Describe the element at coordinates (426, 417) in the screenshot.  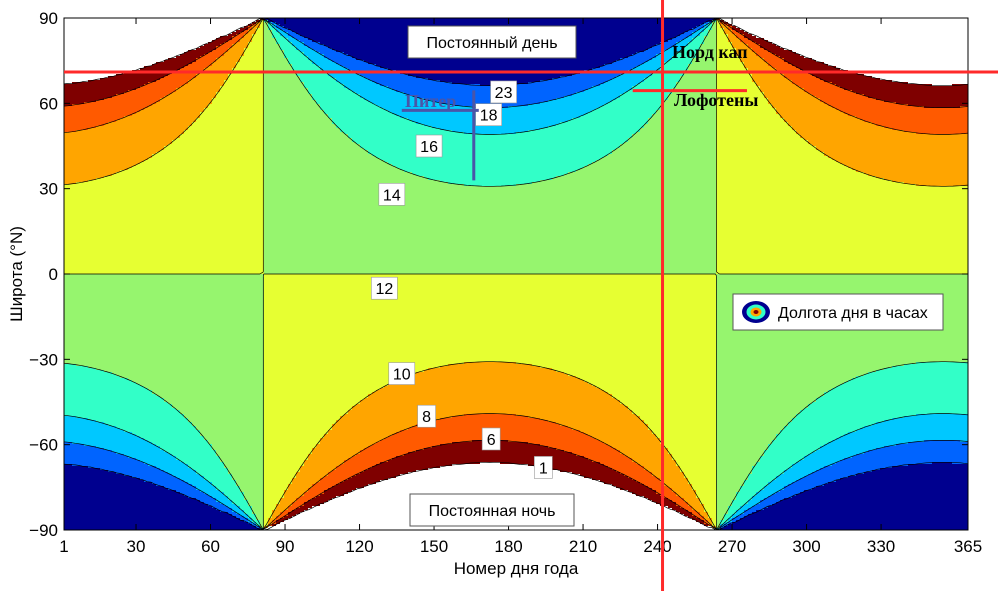
I see `contour-label-text: 8` at that location.